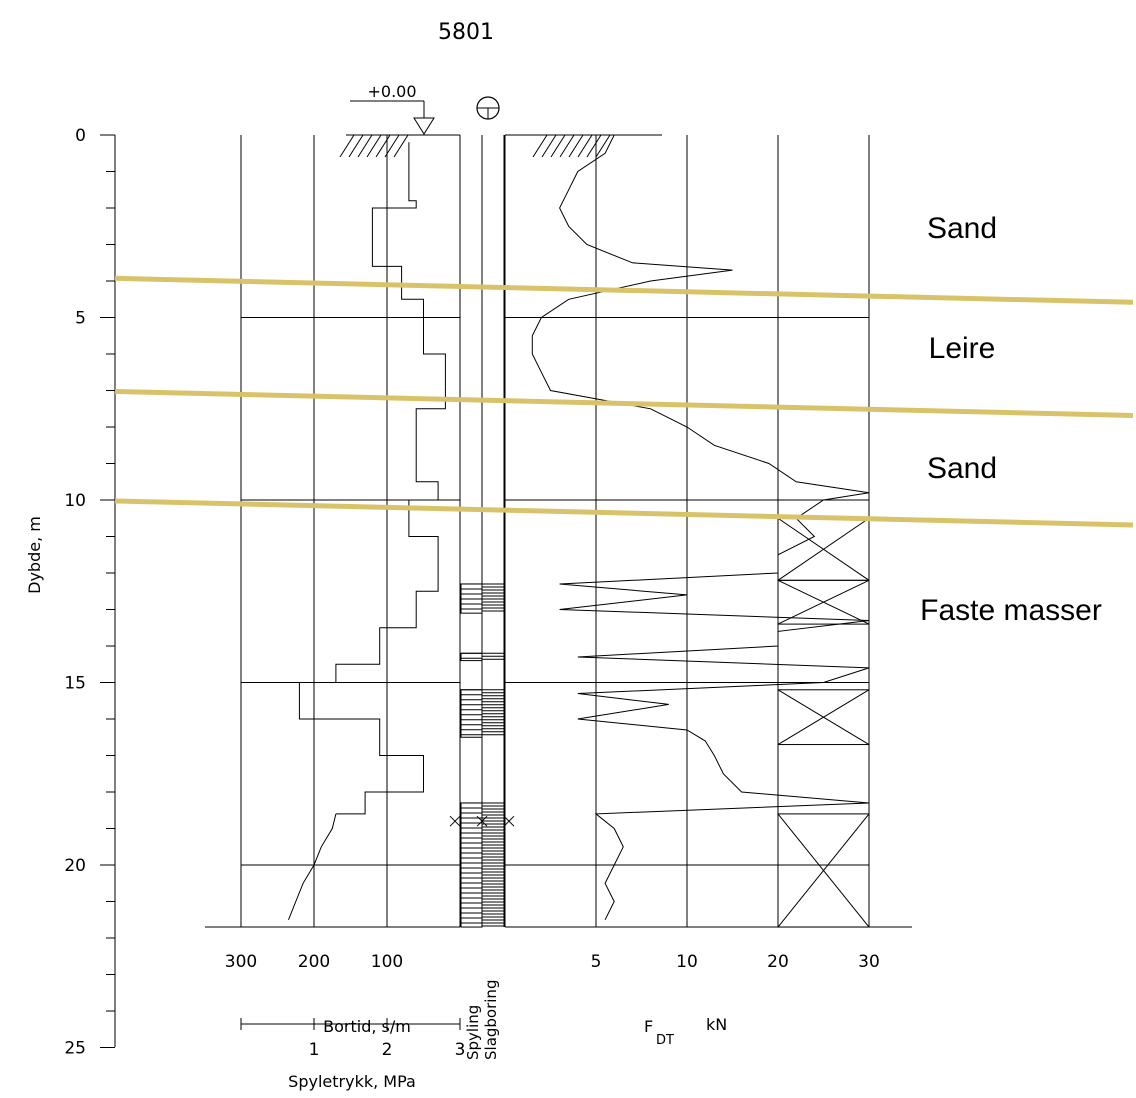  What do you see at coordinates (466, 32) in the screenshot?
I see `chart-title: 5801` at bounding box center [466, 32].